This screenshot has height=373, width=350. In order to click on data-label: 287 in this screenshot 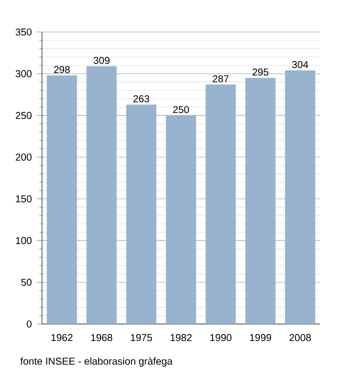, I will do `click(220, 78)`.